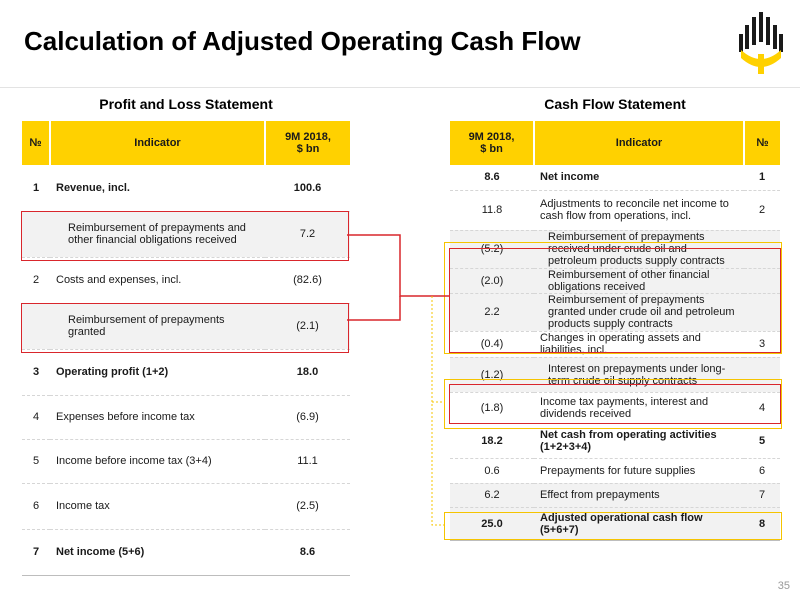 Image resolution: width=800 pixels, height=600 pixels. I want to click on cf-section-title: Cash Flow Statement, so click(615, 104).